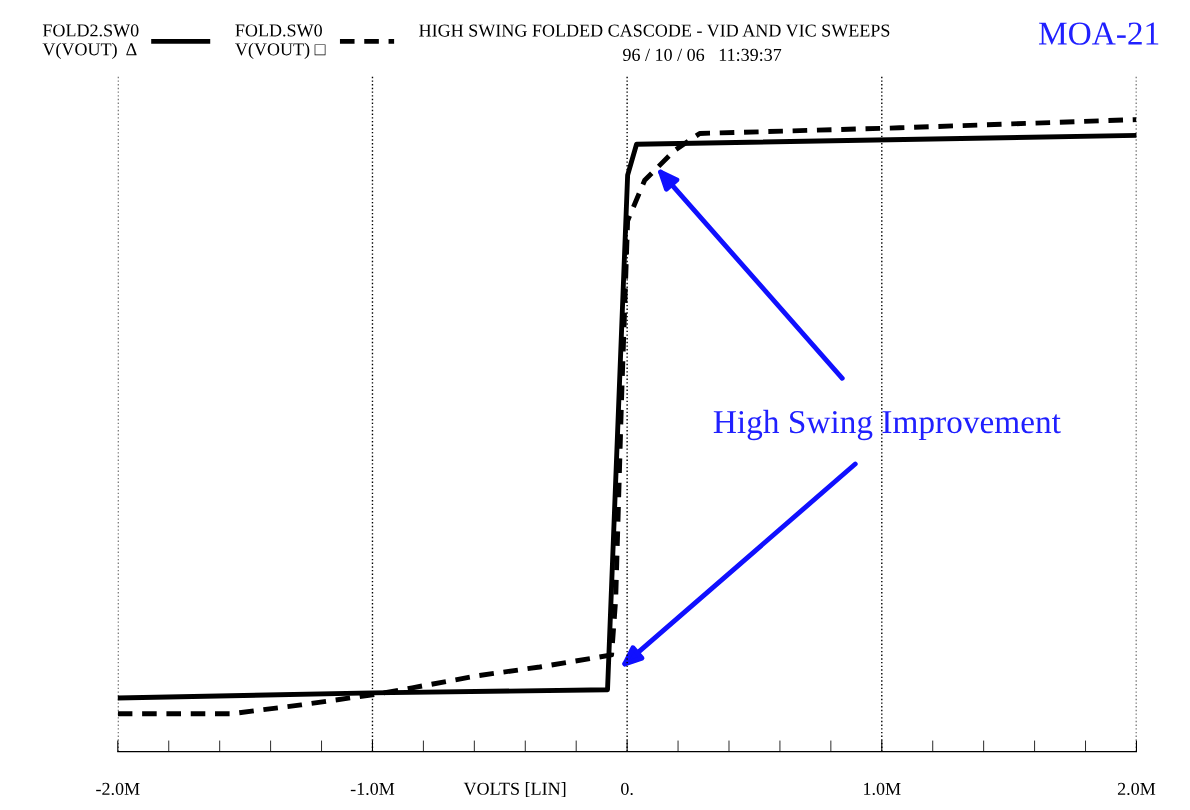  What do you see at coordinates (118, 789) in the screenshot?
I see `x-tick-label: -2.0M` at bounding box center [118, 789].